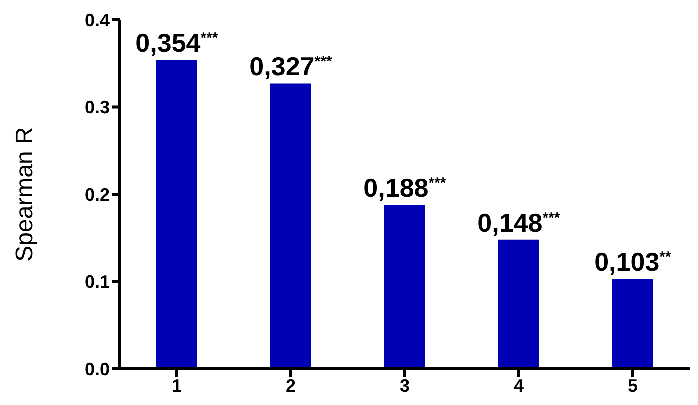  What do you see at coordinates (291, 386) in the screenshot?
I see `x-tick-label: 2` at bounding box center [291, 386].